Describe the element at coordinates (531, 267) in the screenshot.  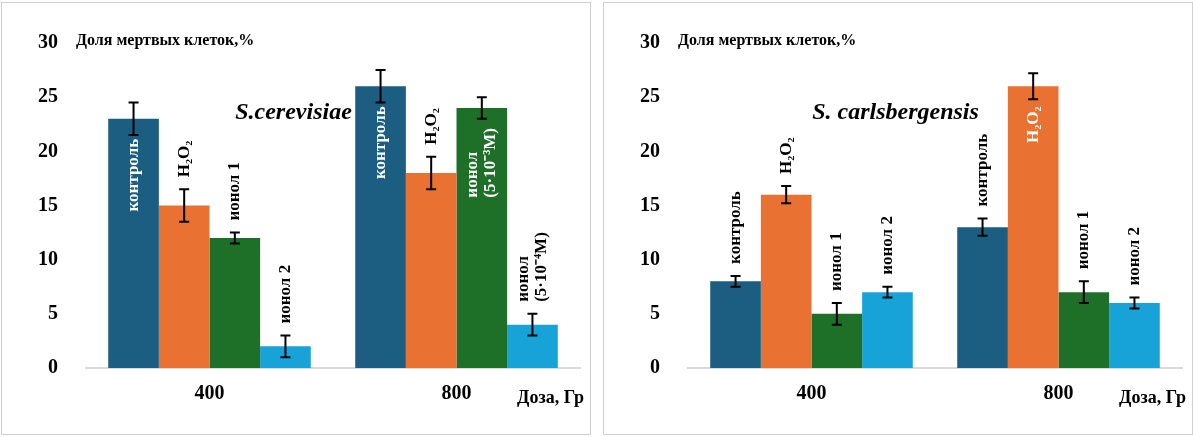
I see `annotation: ионол (5·10⁻⁴M)` at that location.